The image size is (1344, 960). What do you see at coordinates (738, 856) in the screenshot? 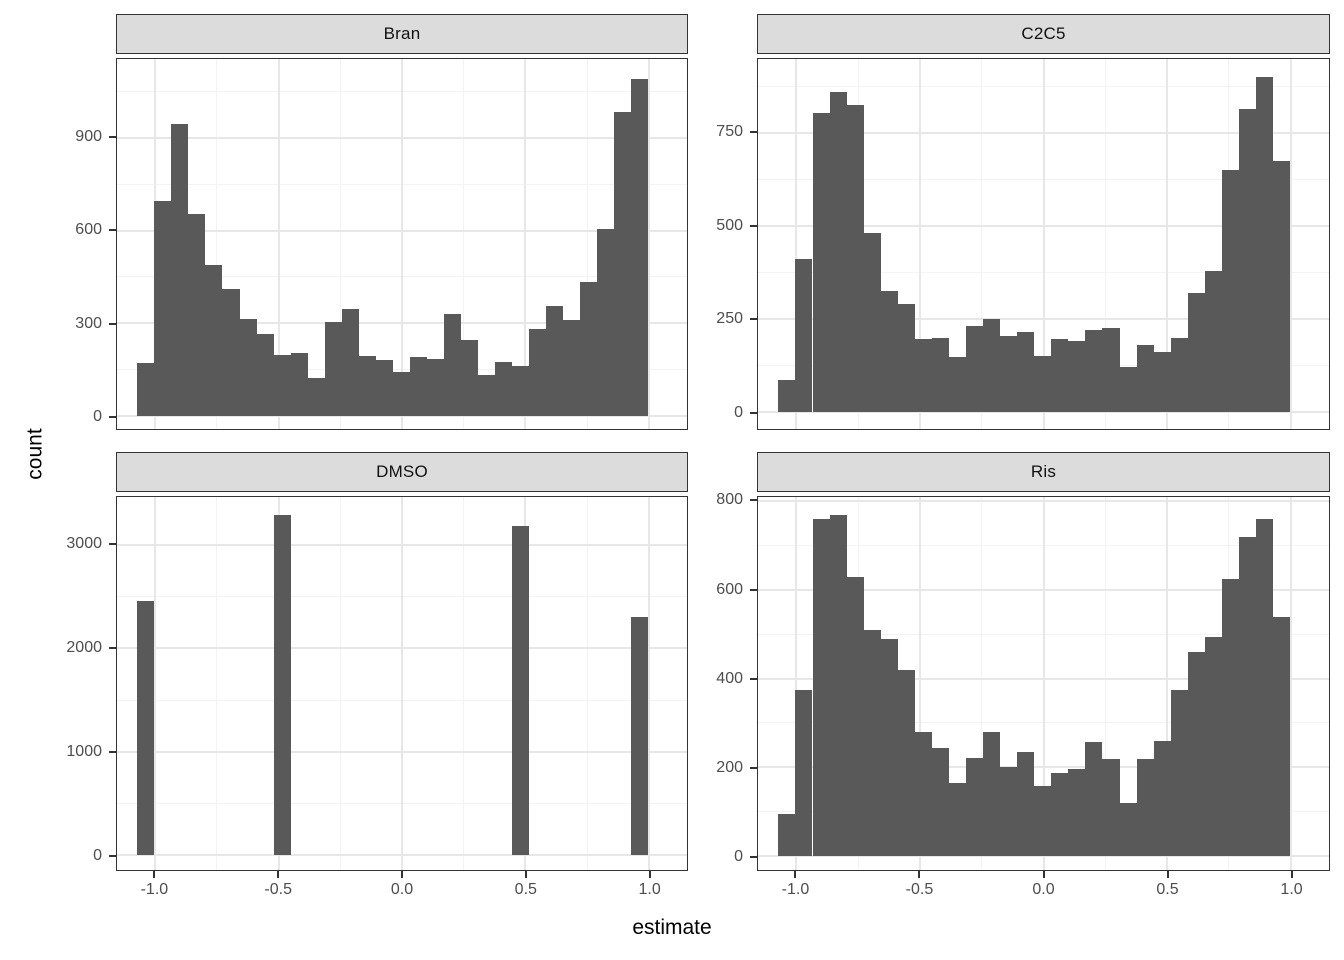
I see `y-tick-label: 0` at bounding box center [738, 856].